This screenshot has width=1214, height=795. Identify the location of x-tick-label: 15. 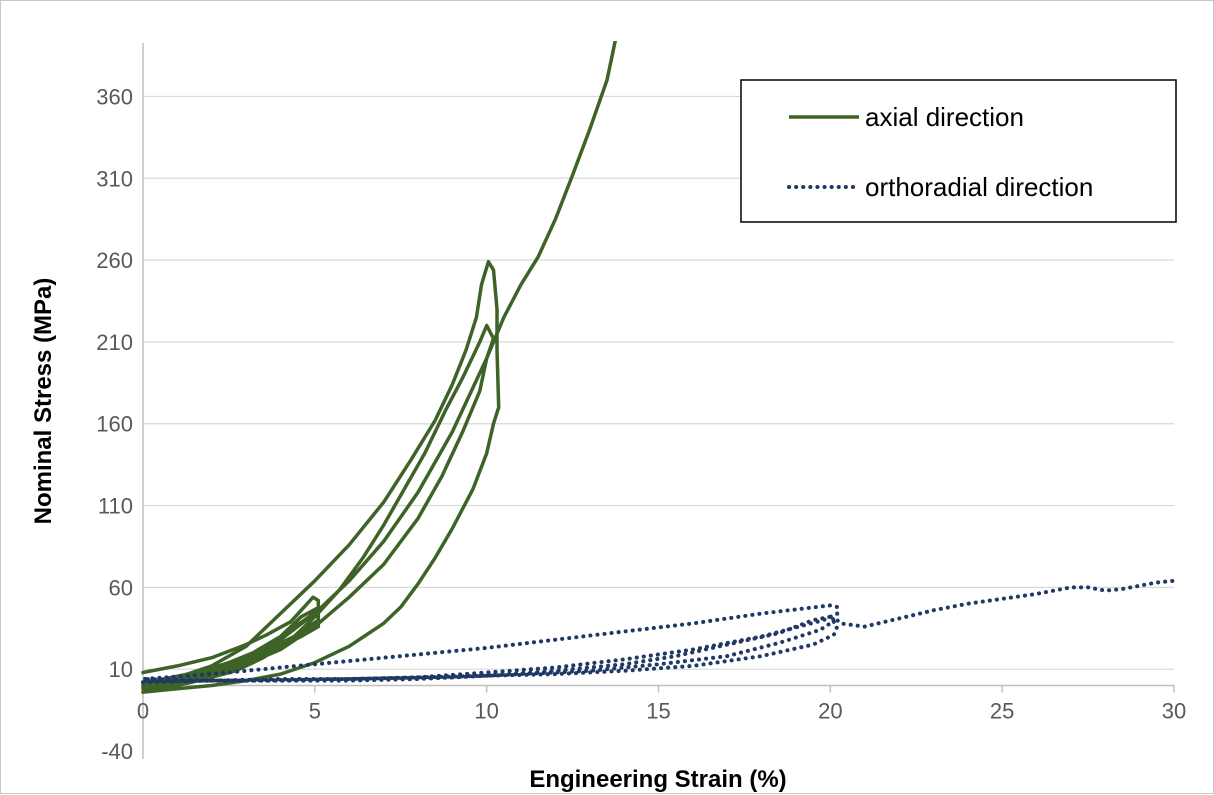
(658, 711).